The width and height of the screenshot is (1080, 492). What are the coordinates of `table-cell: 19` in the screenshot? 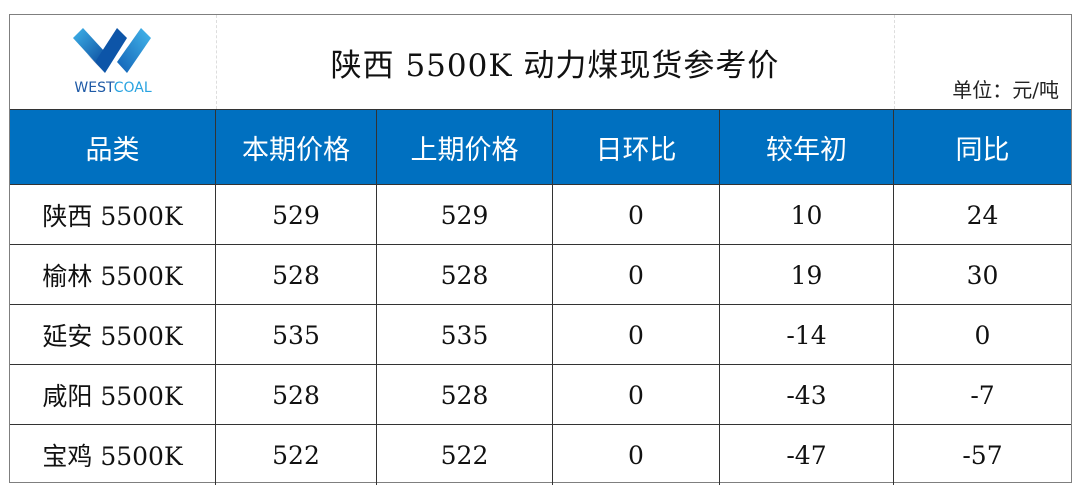 It's located at (807, 275).